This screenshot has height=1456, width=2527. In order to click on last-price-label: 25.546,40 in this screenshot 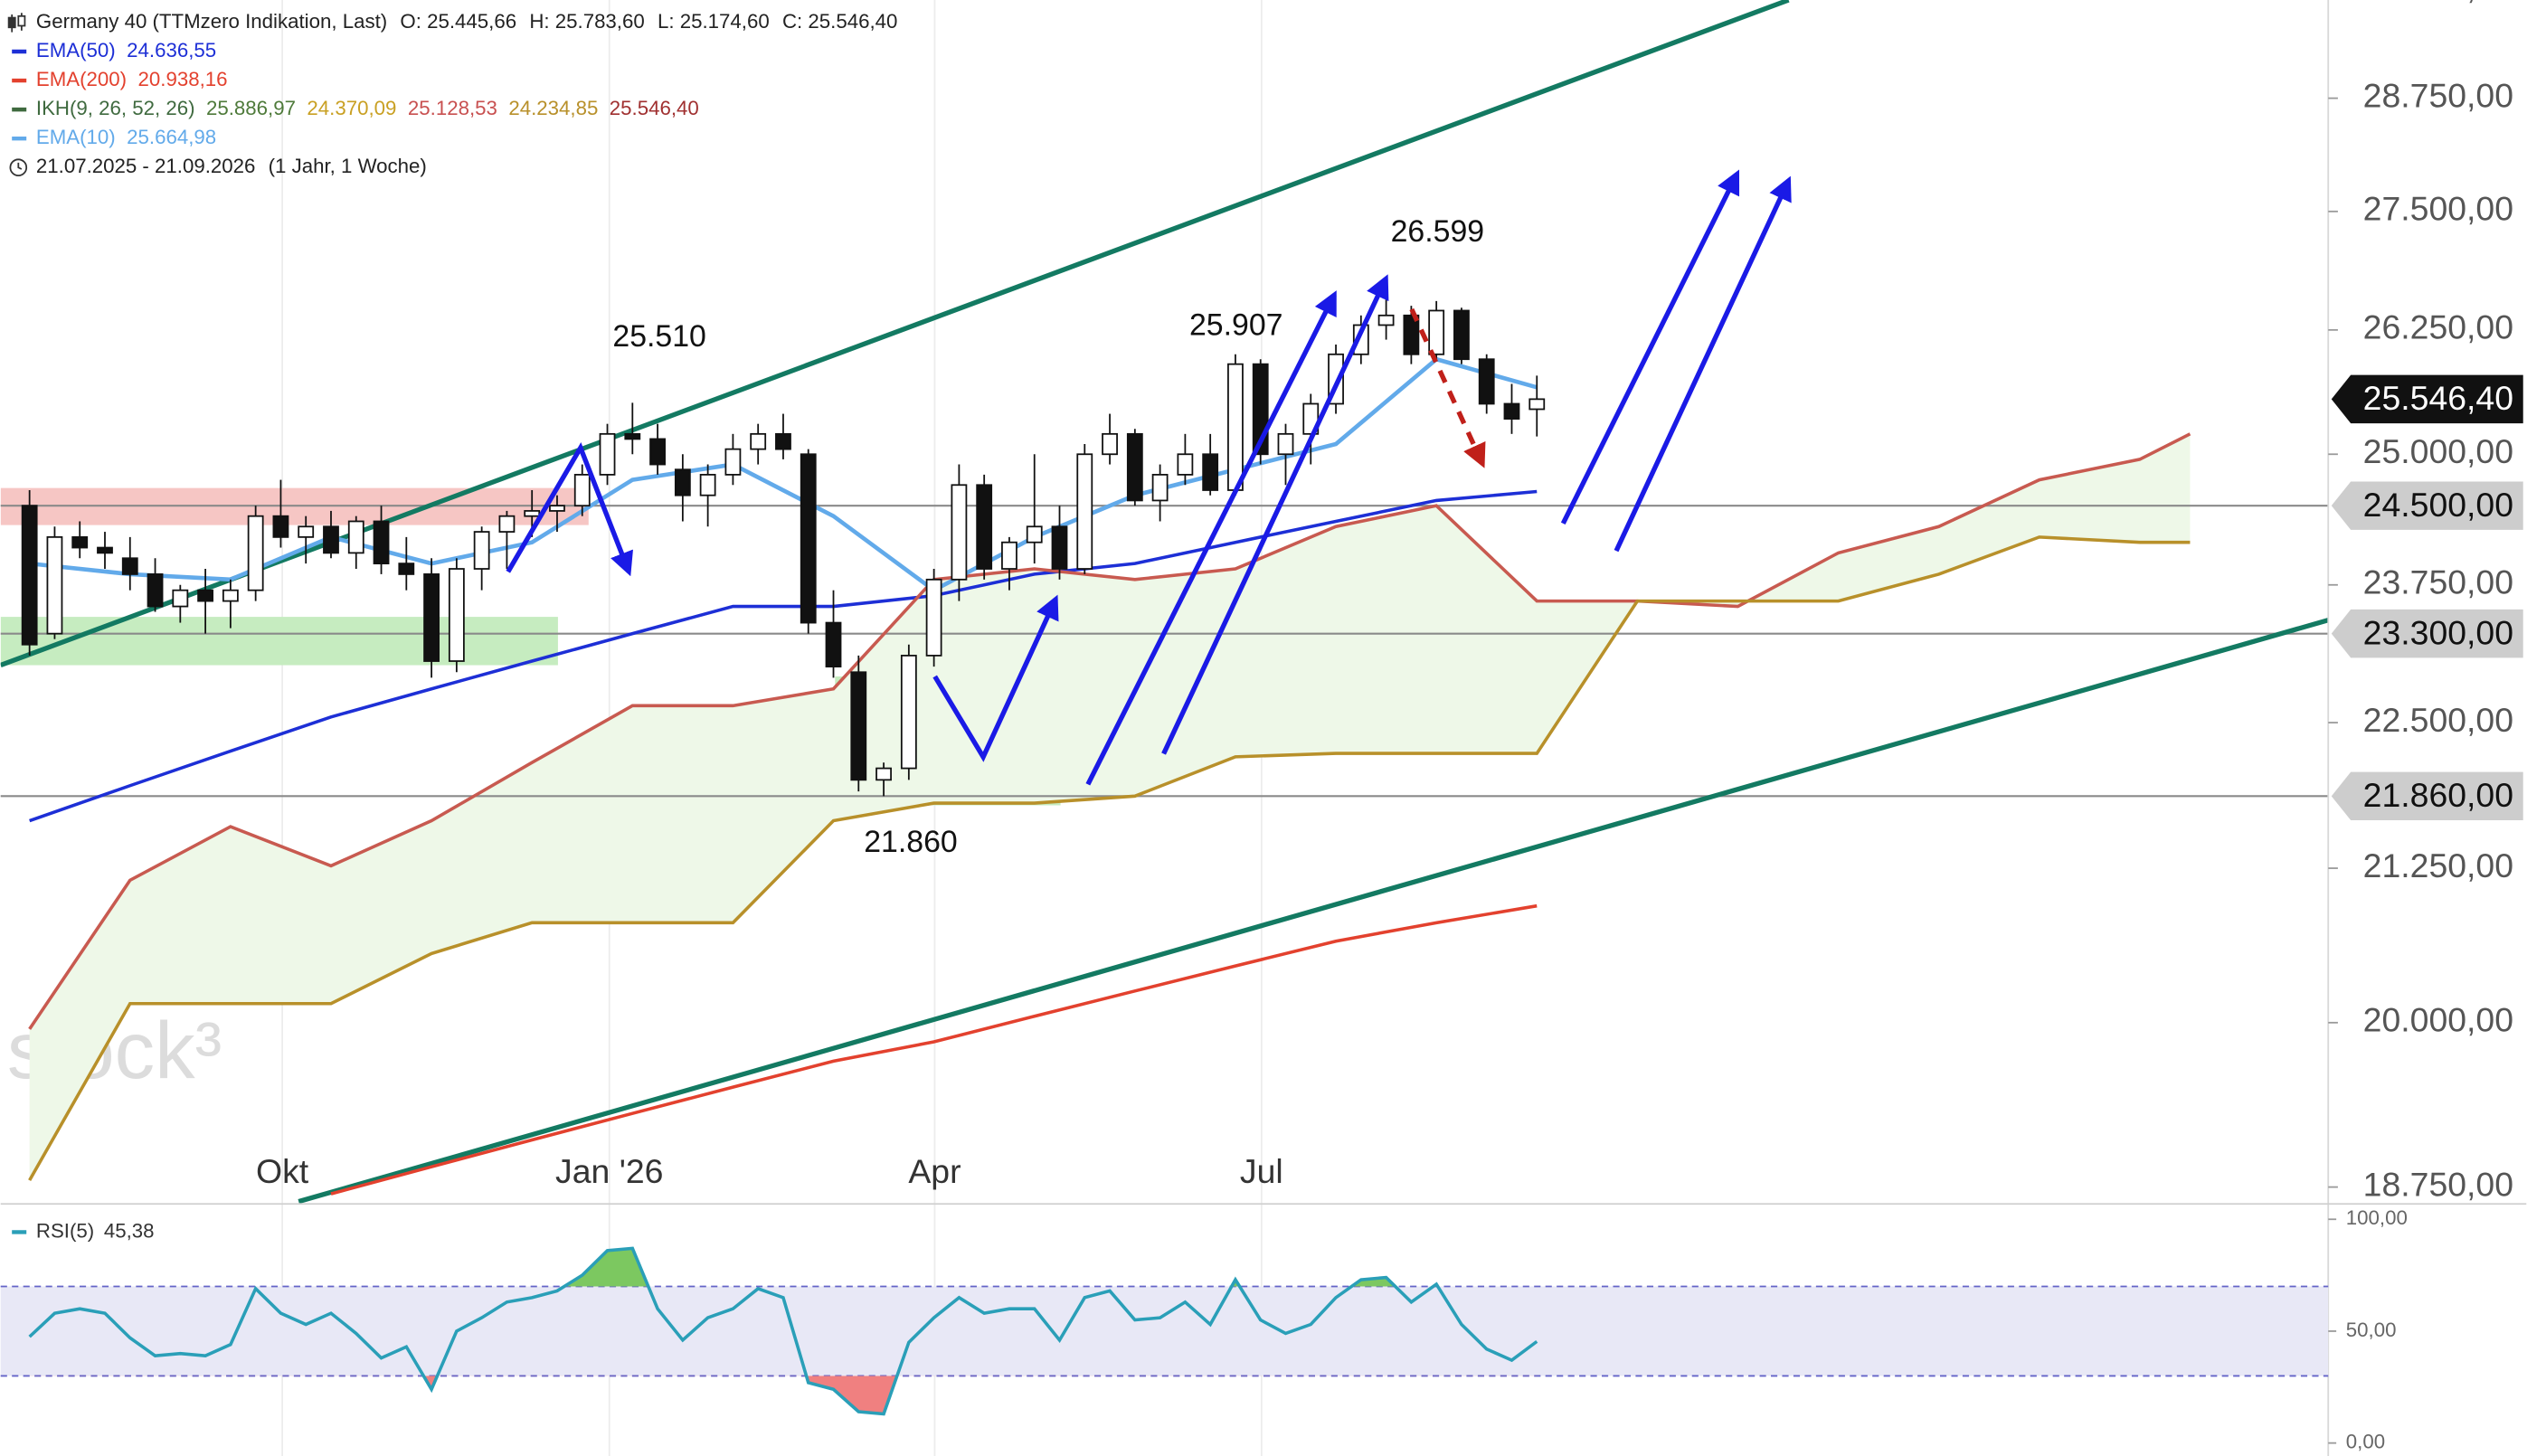, I will do `click(2438, 398)`.